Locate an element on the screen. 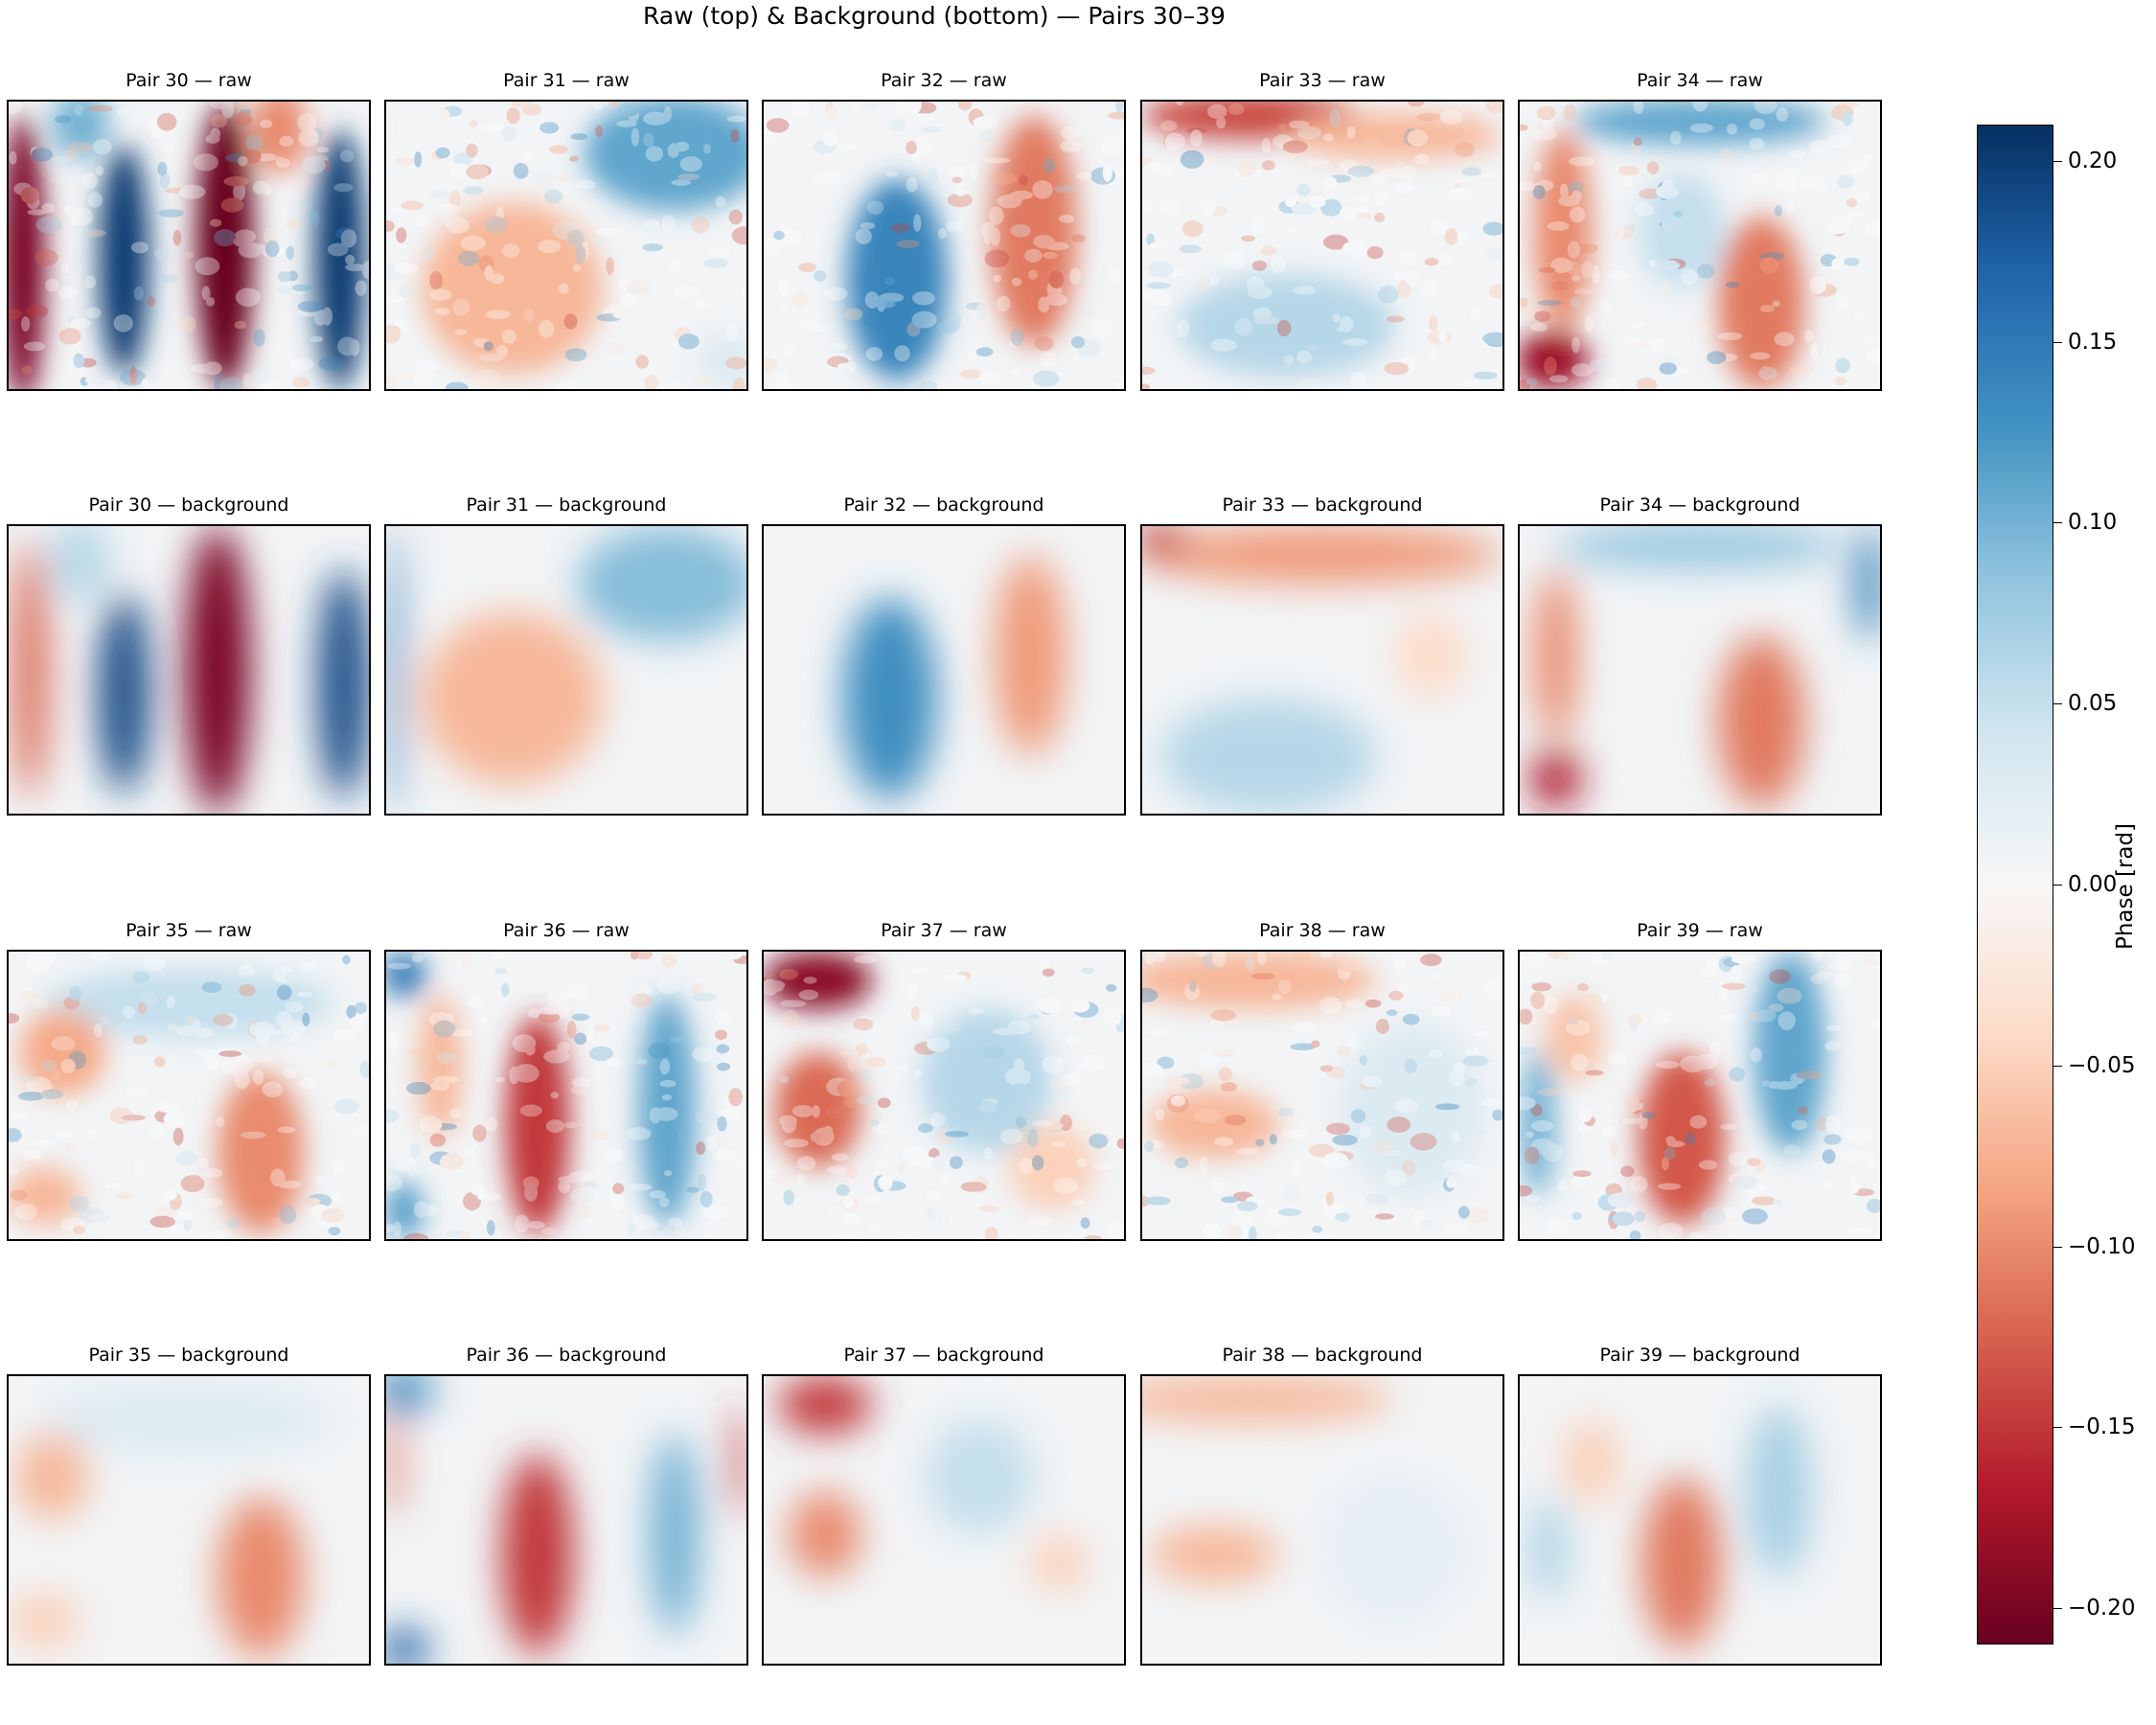 The image size is (2156, 1725). heatmap-panel-36-background is located at coordinates (566, 1520).